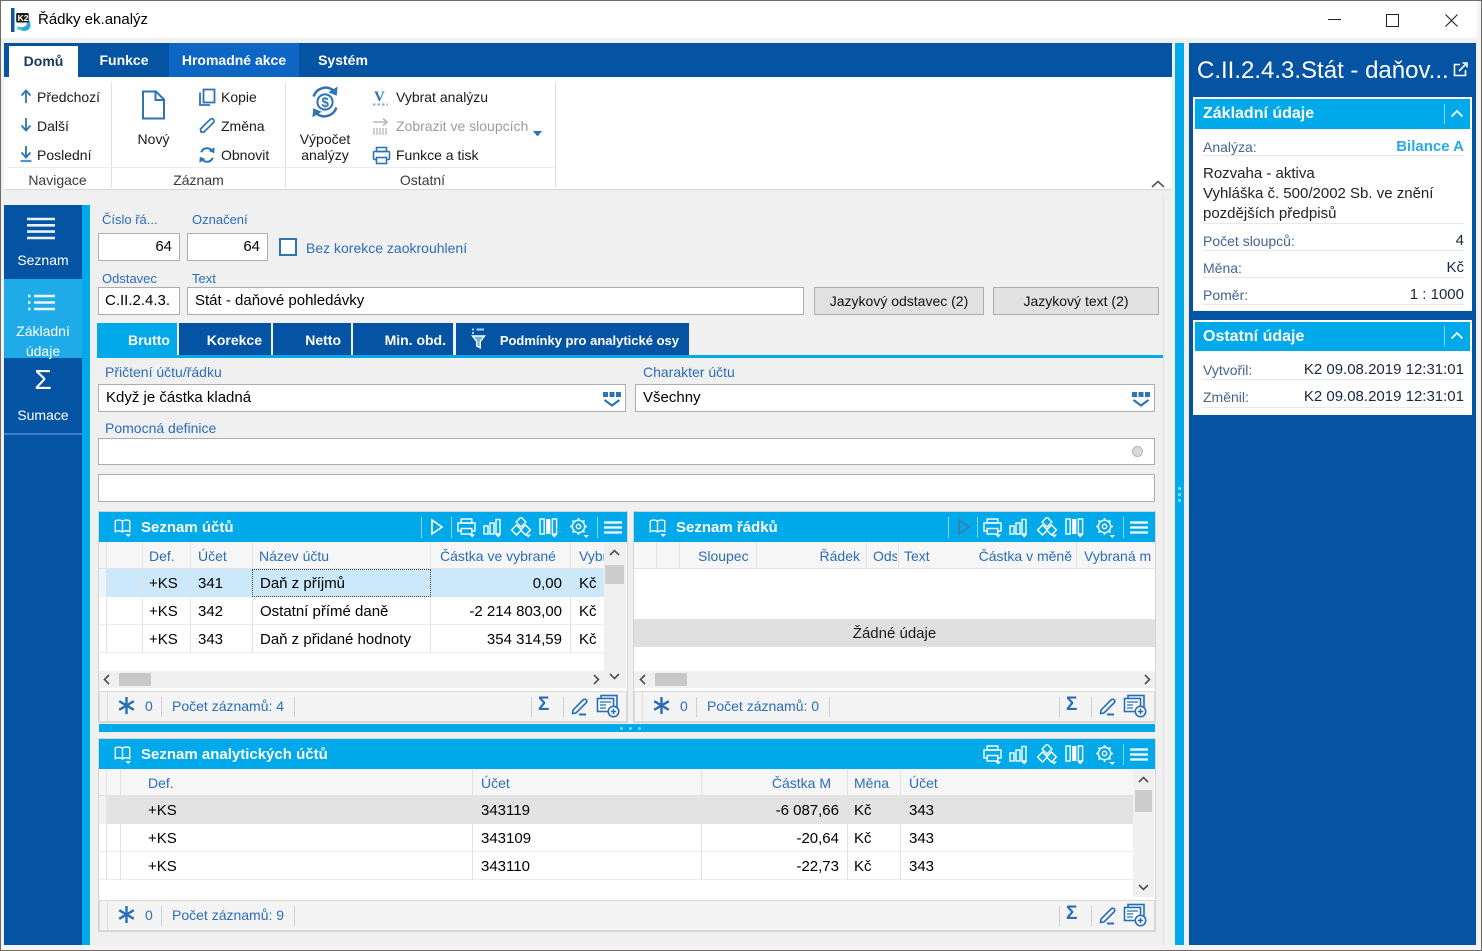  Describe the element at coordinates (23, 18) in the screenshot. I see `svg-text: K2` at that location.